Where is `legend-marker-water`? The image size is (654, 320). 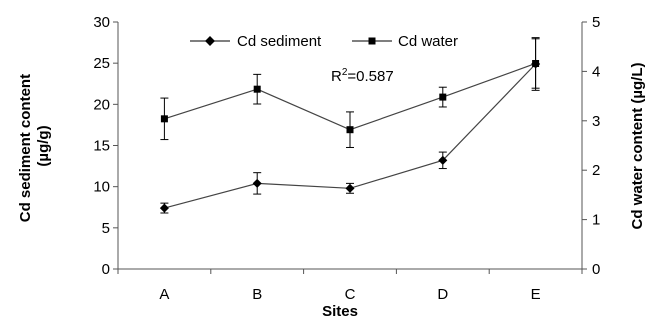
legend-marker-water is located at coordinates (372, 41).